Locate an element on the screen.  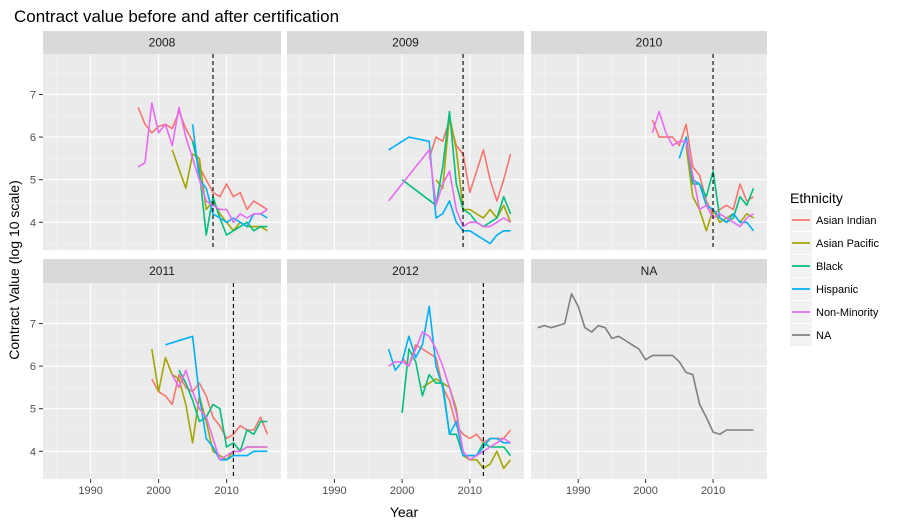
facet-strip-label: 2010 is located at coordinates (649, 43).